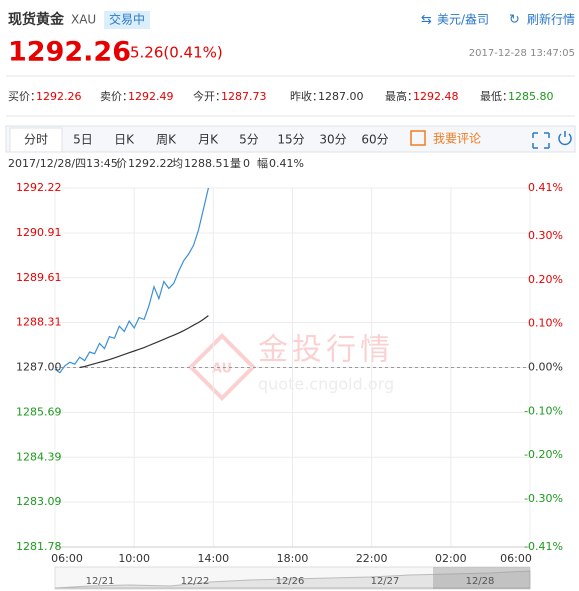 The width and height of the screenshot is (579, 591). Describe the element at coordinates (451, 558) in the screenshot. I see `x-tick-label: 02:00` at that location.